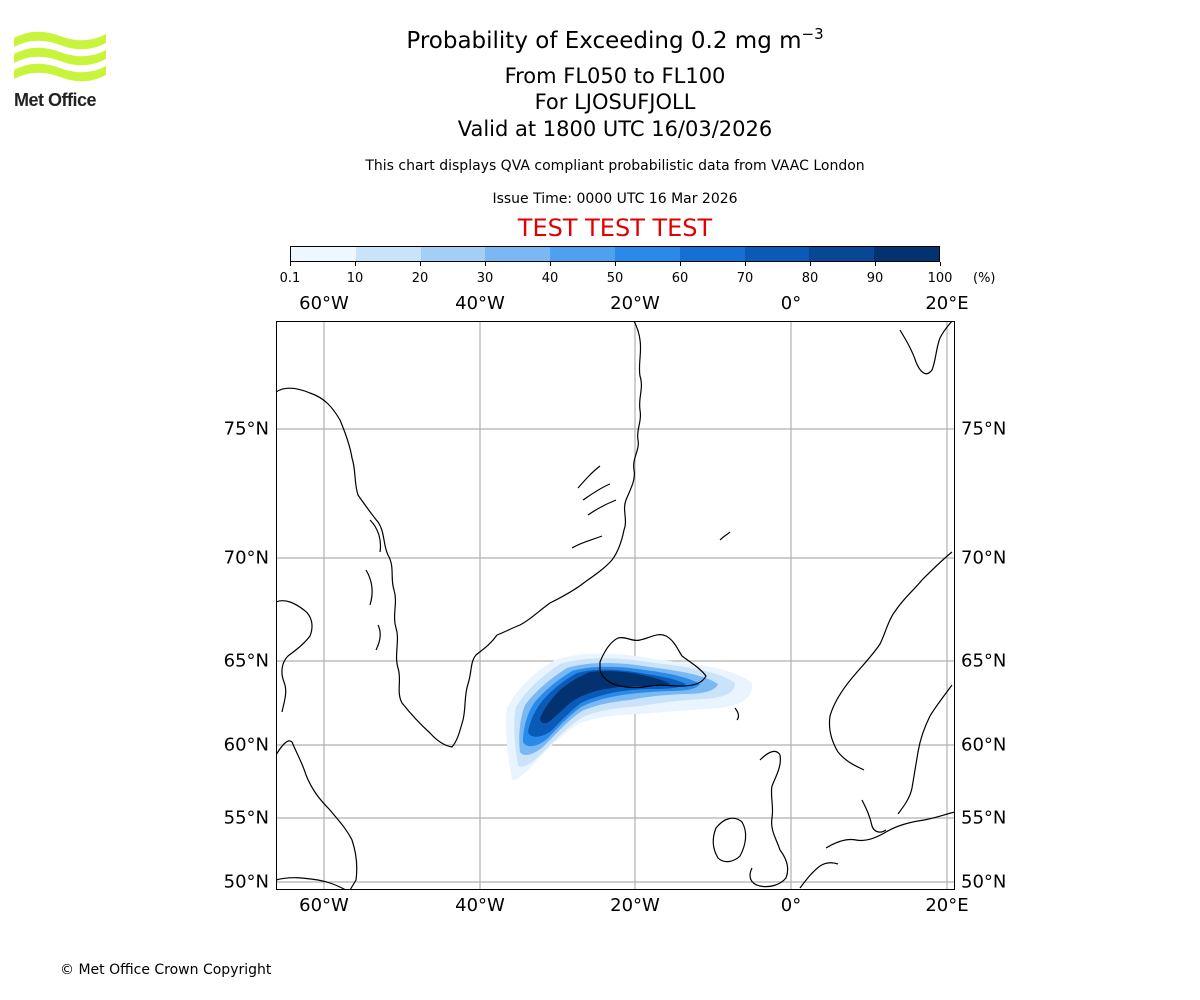 The image size is (1200, 1000). Describe the element at coordinates (984, 278) in the screenshot. I see `colorbar-unit: (%)` at that location.